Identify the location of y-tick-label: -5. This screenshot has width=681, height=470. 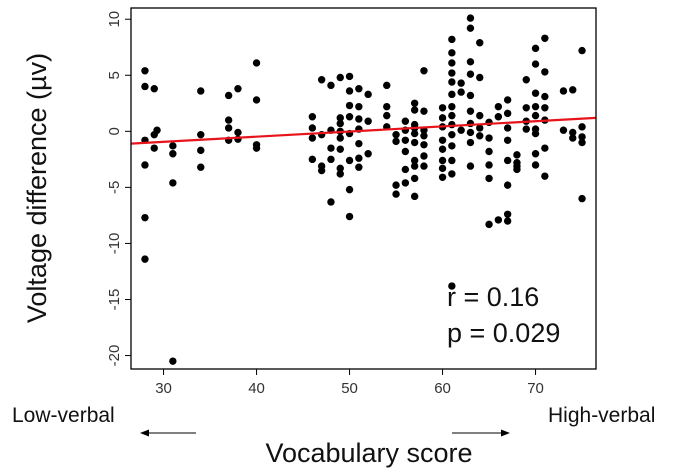
(114, 187).